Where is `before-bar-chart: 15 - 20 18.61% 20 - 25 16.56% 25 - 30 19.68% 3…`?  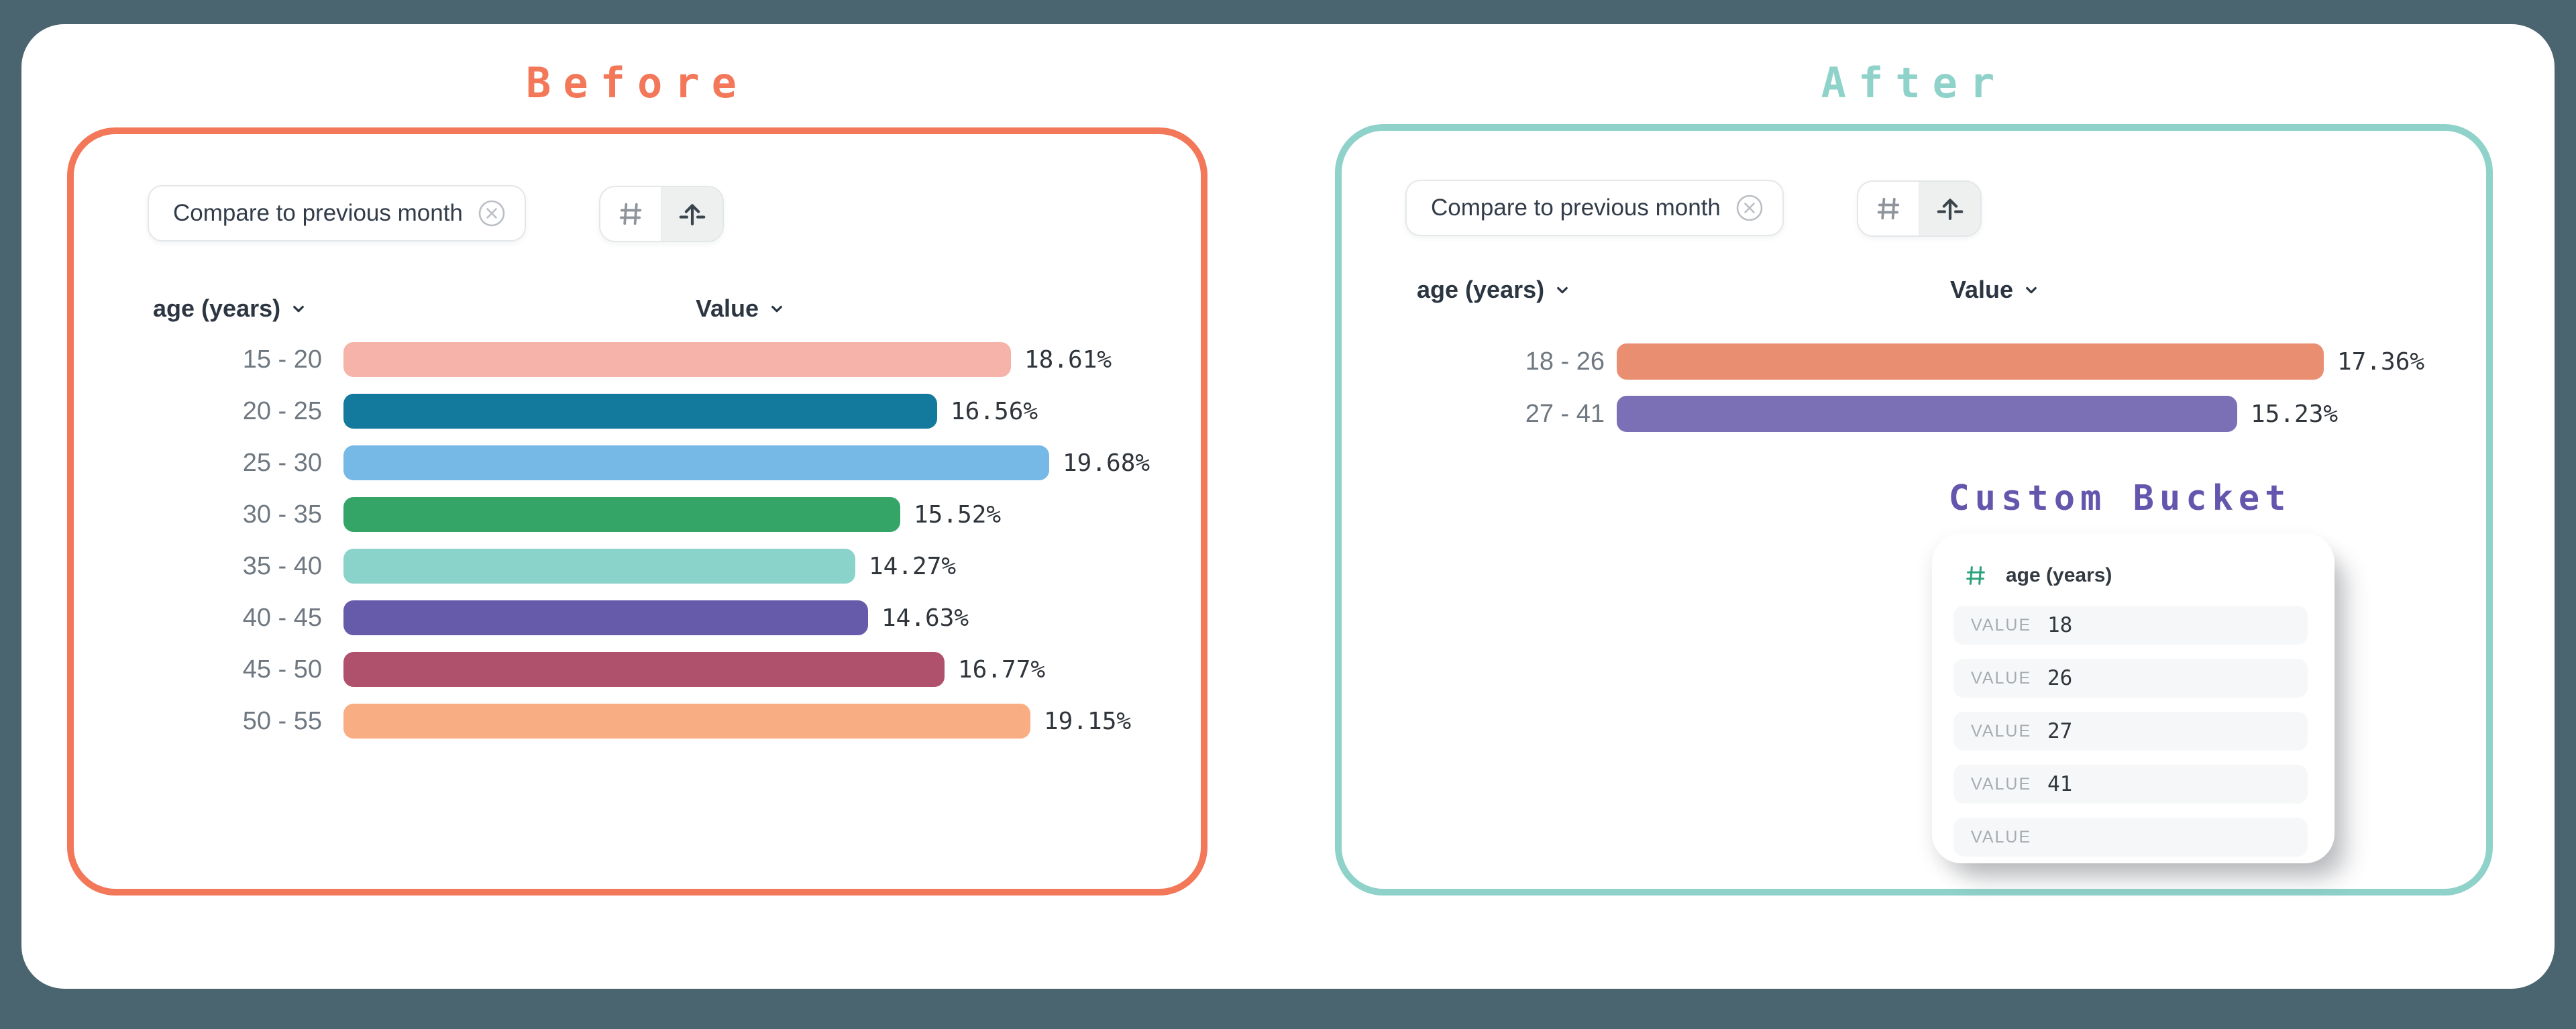
before-bar-chart: 15 - 20 18.61% 20 - 25 16.56% 25 - 30 19.68% 3… is located at coordinates (651, 540).